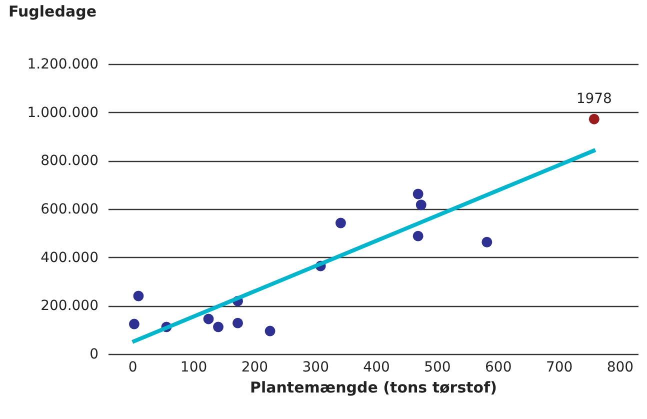  Describe the element at coordinates (376, 368) in the screenshot. I see `x-tick-label: 400` at that location.